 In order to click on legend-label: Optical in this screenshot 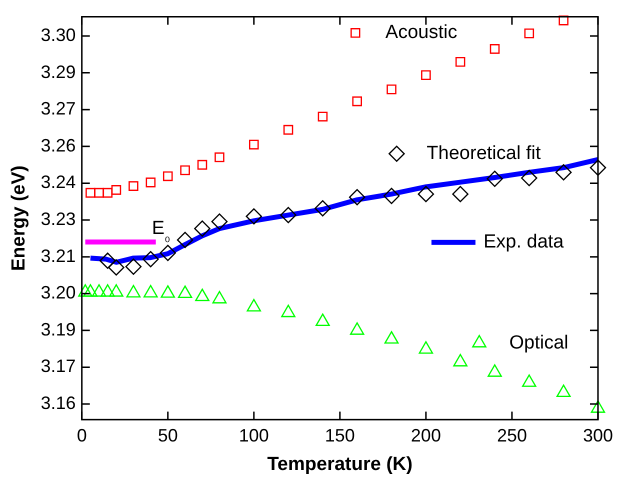, I will do `click(538, 343)`.